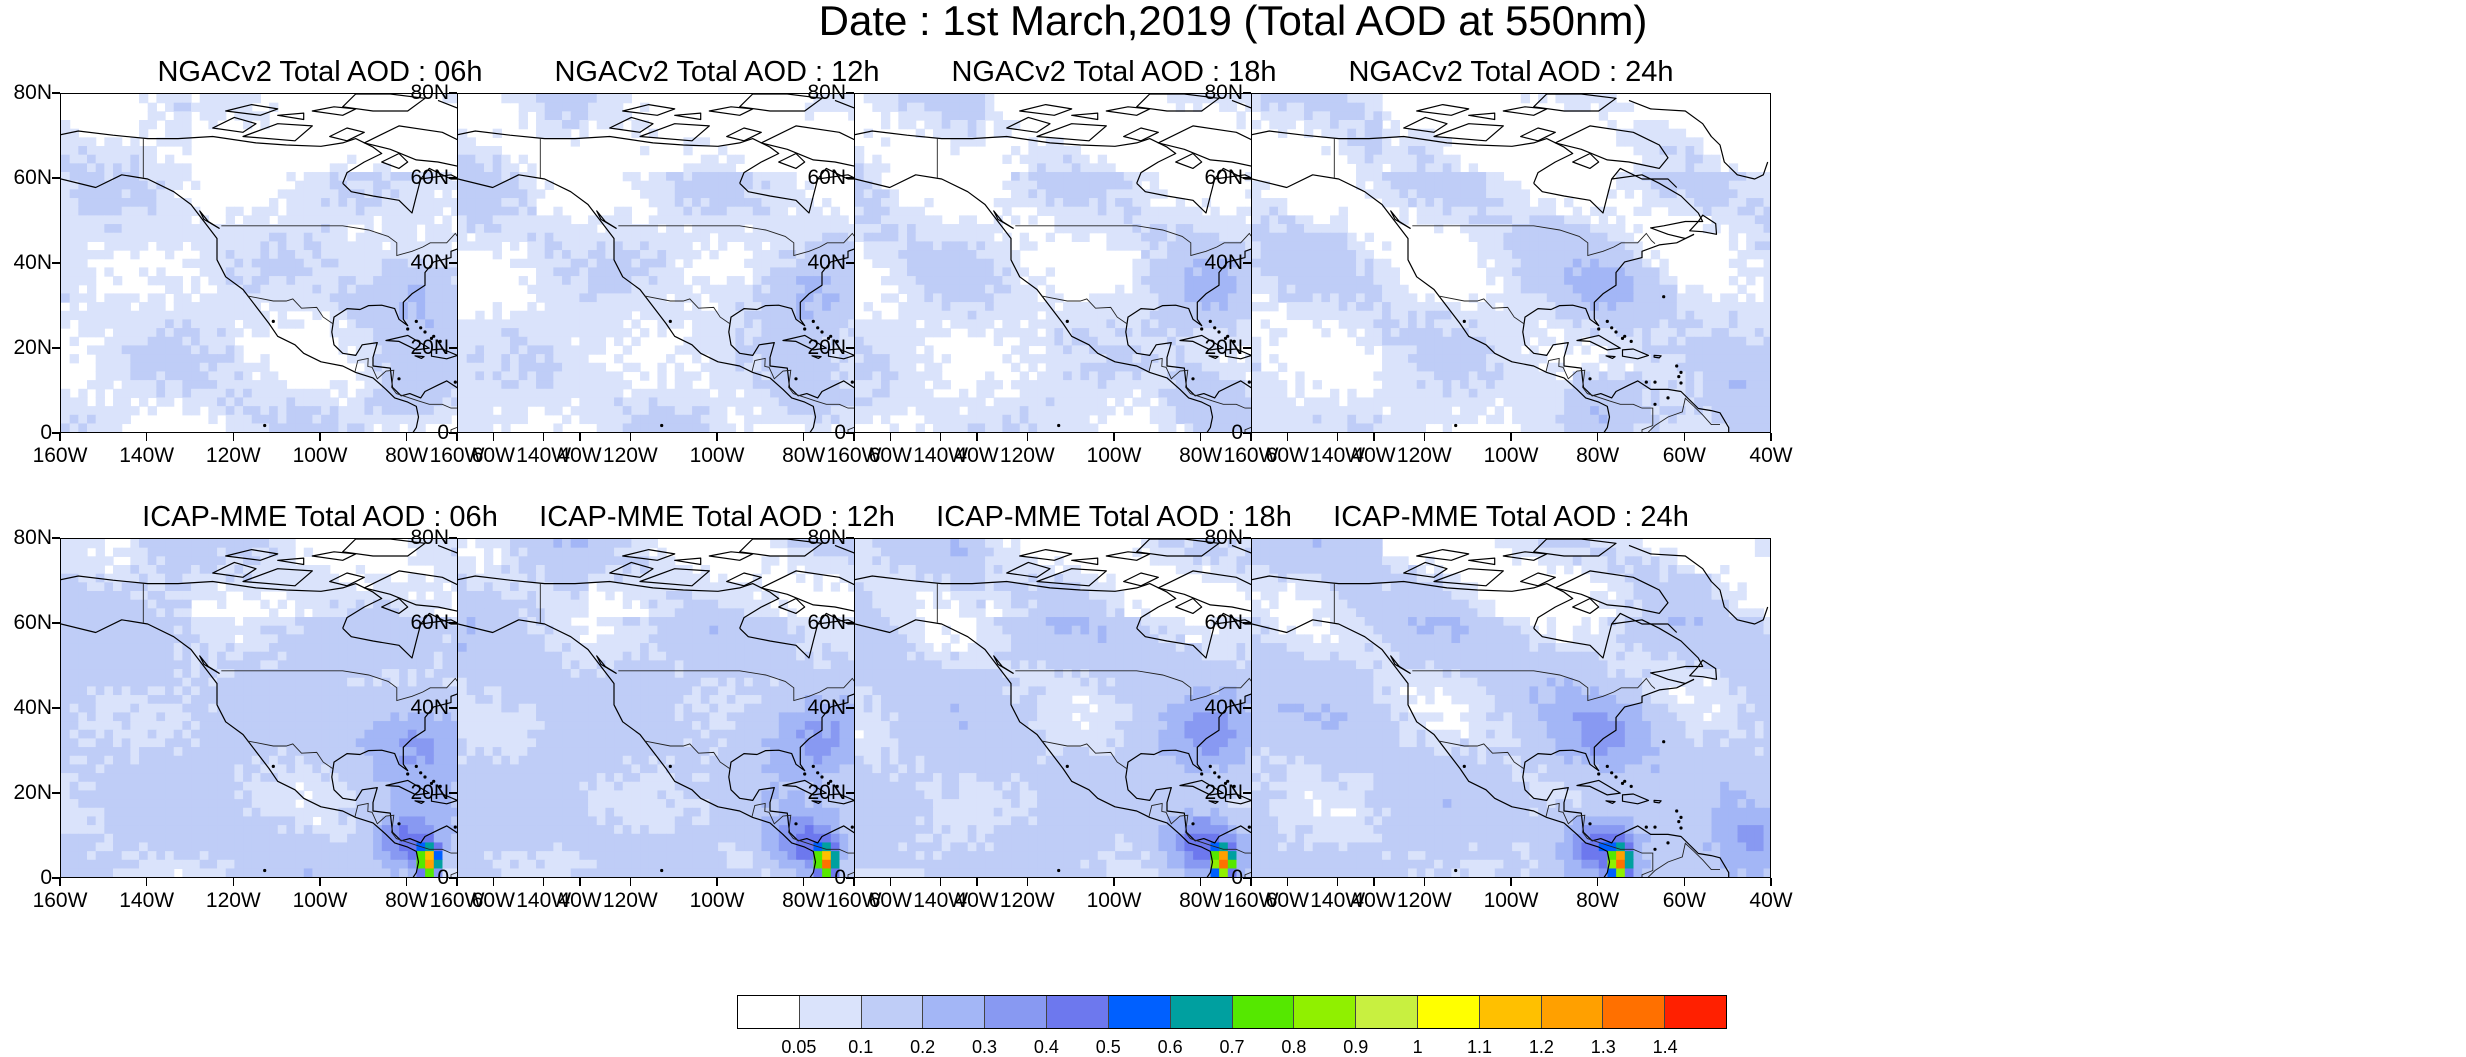  I want to click on aod-shading, so click(1511, 263).